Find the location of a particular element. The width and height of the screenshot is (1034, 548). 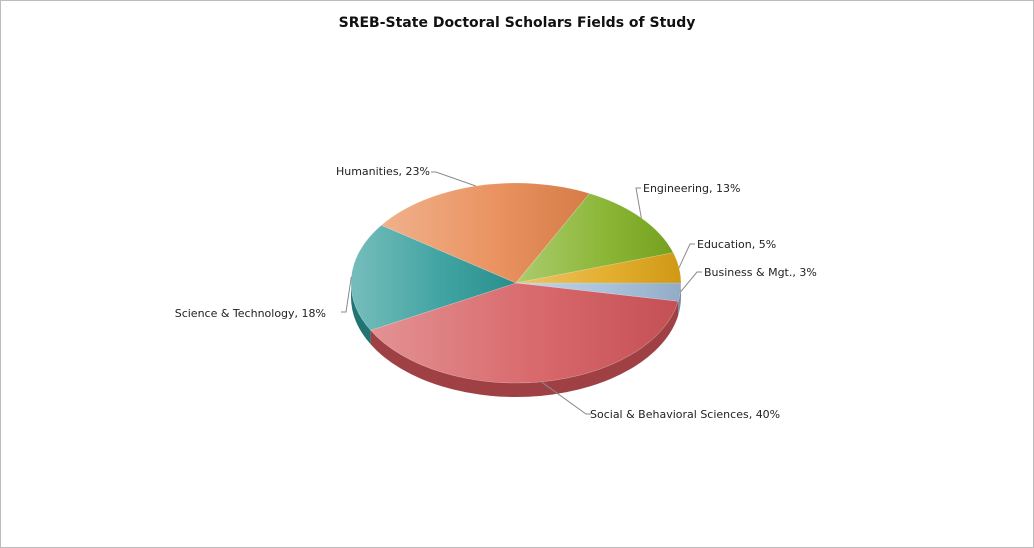

pie-slice-education is located at coordinates (598, 268).